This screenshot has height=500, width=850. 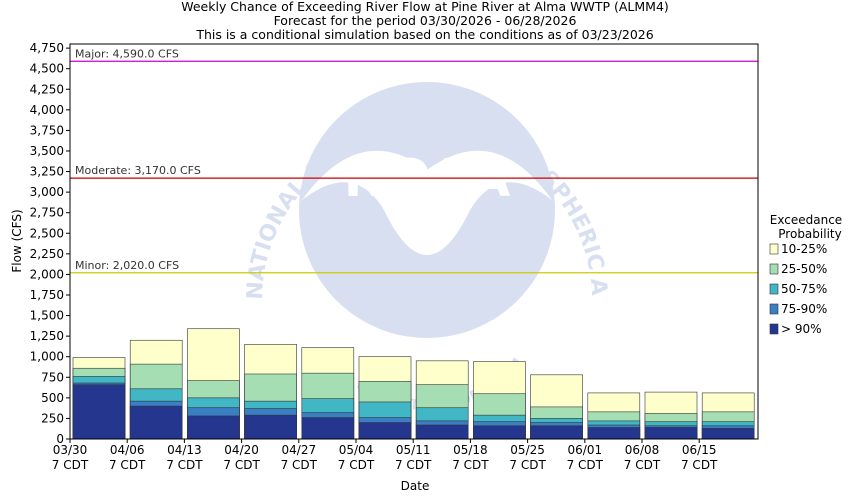 I want to click on x-tick-date: 05/25, so click(x=527, y=450).